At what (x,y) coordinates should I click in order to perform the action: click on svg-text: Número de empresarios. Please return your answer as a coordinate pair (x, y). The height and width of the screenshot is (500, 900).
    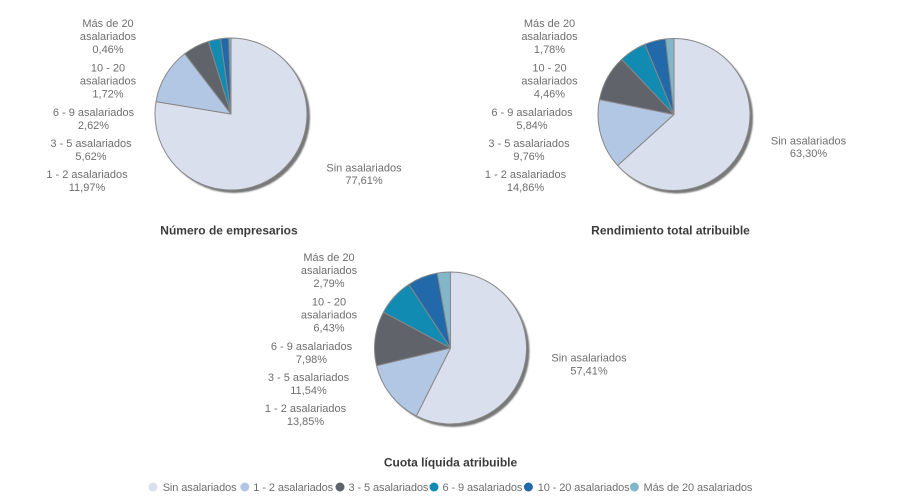
    Looking at the image, I should click on (229, 231).